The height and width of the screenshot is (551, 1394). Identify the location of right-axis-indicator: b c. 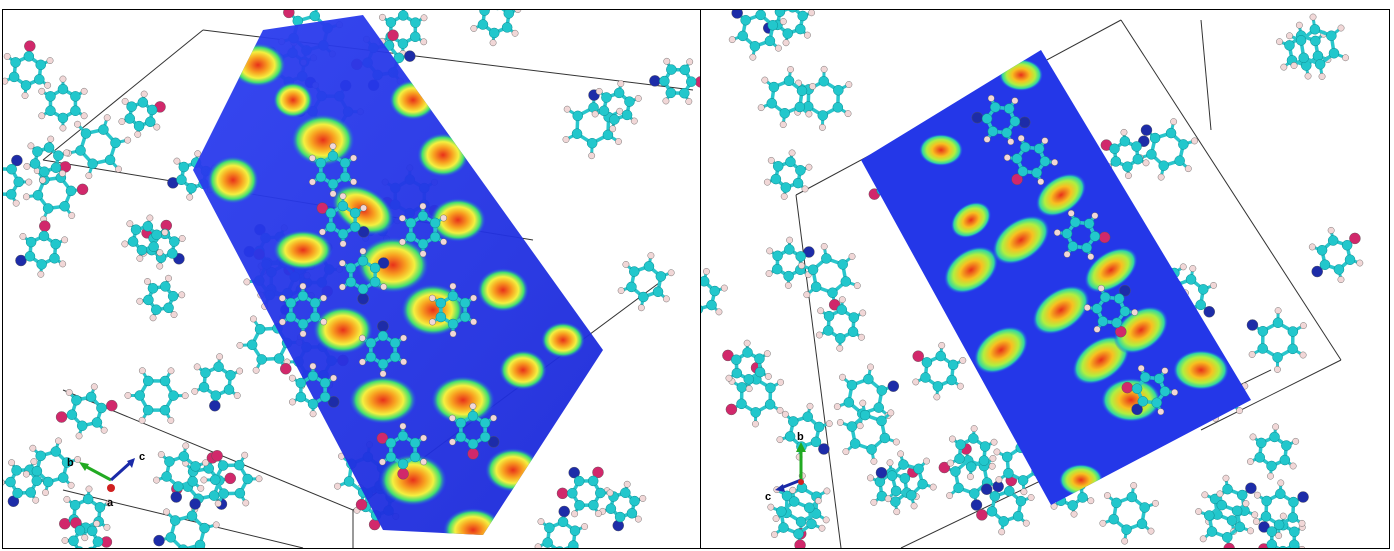
(785, 467).